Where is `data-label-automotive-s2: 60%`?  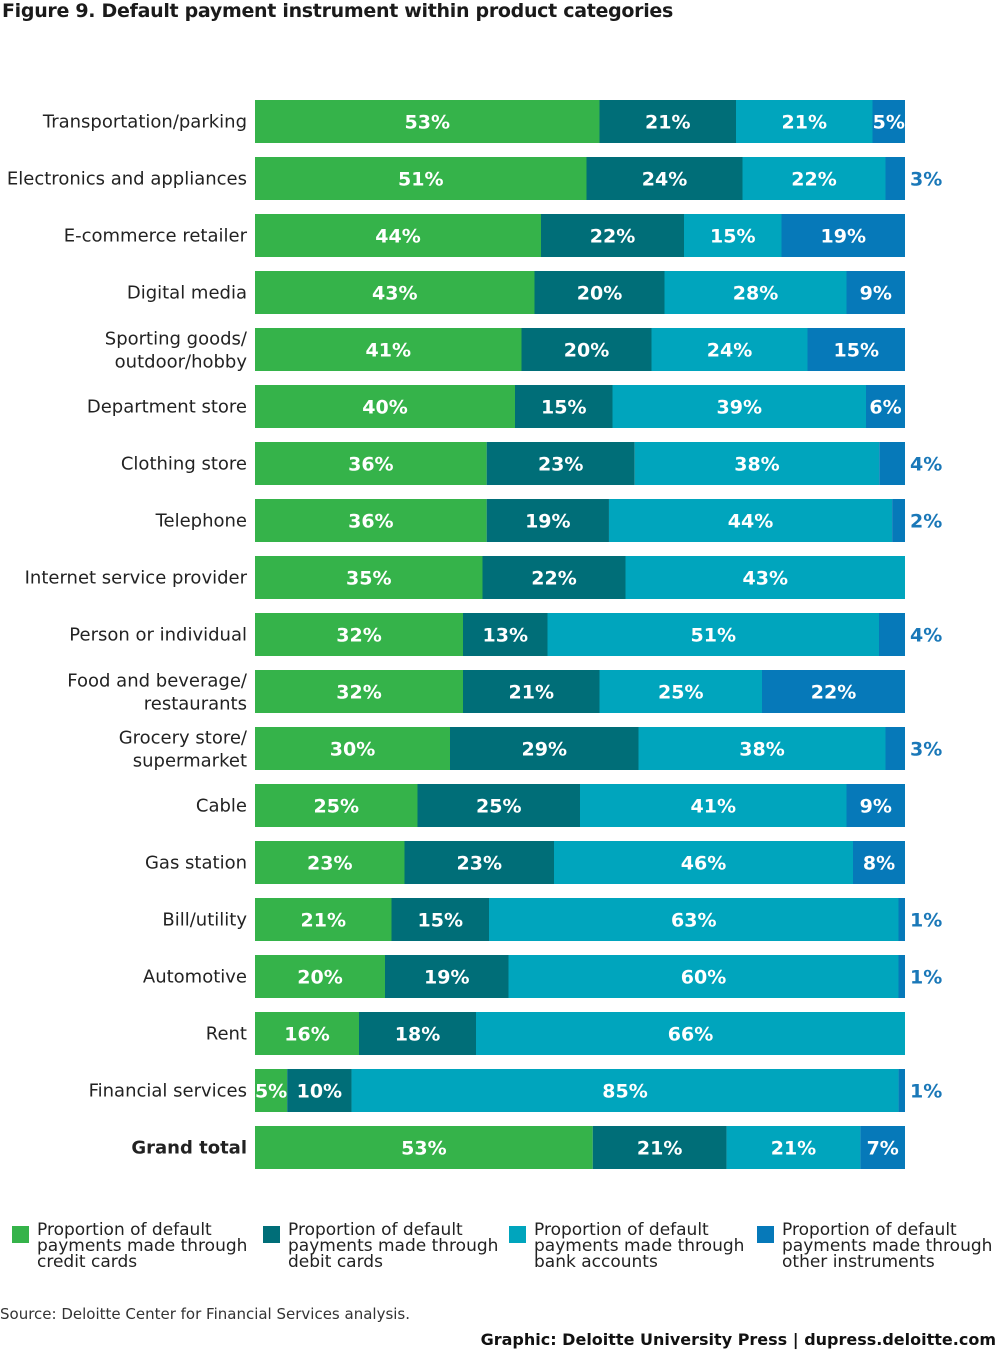
data-label-automotive-s2: 60% is located at coordinates (703, 978).